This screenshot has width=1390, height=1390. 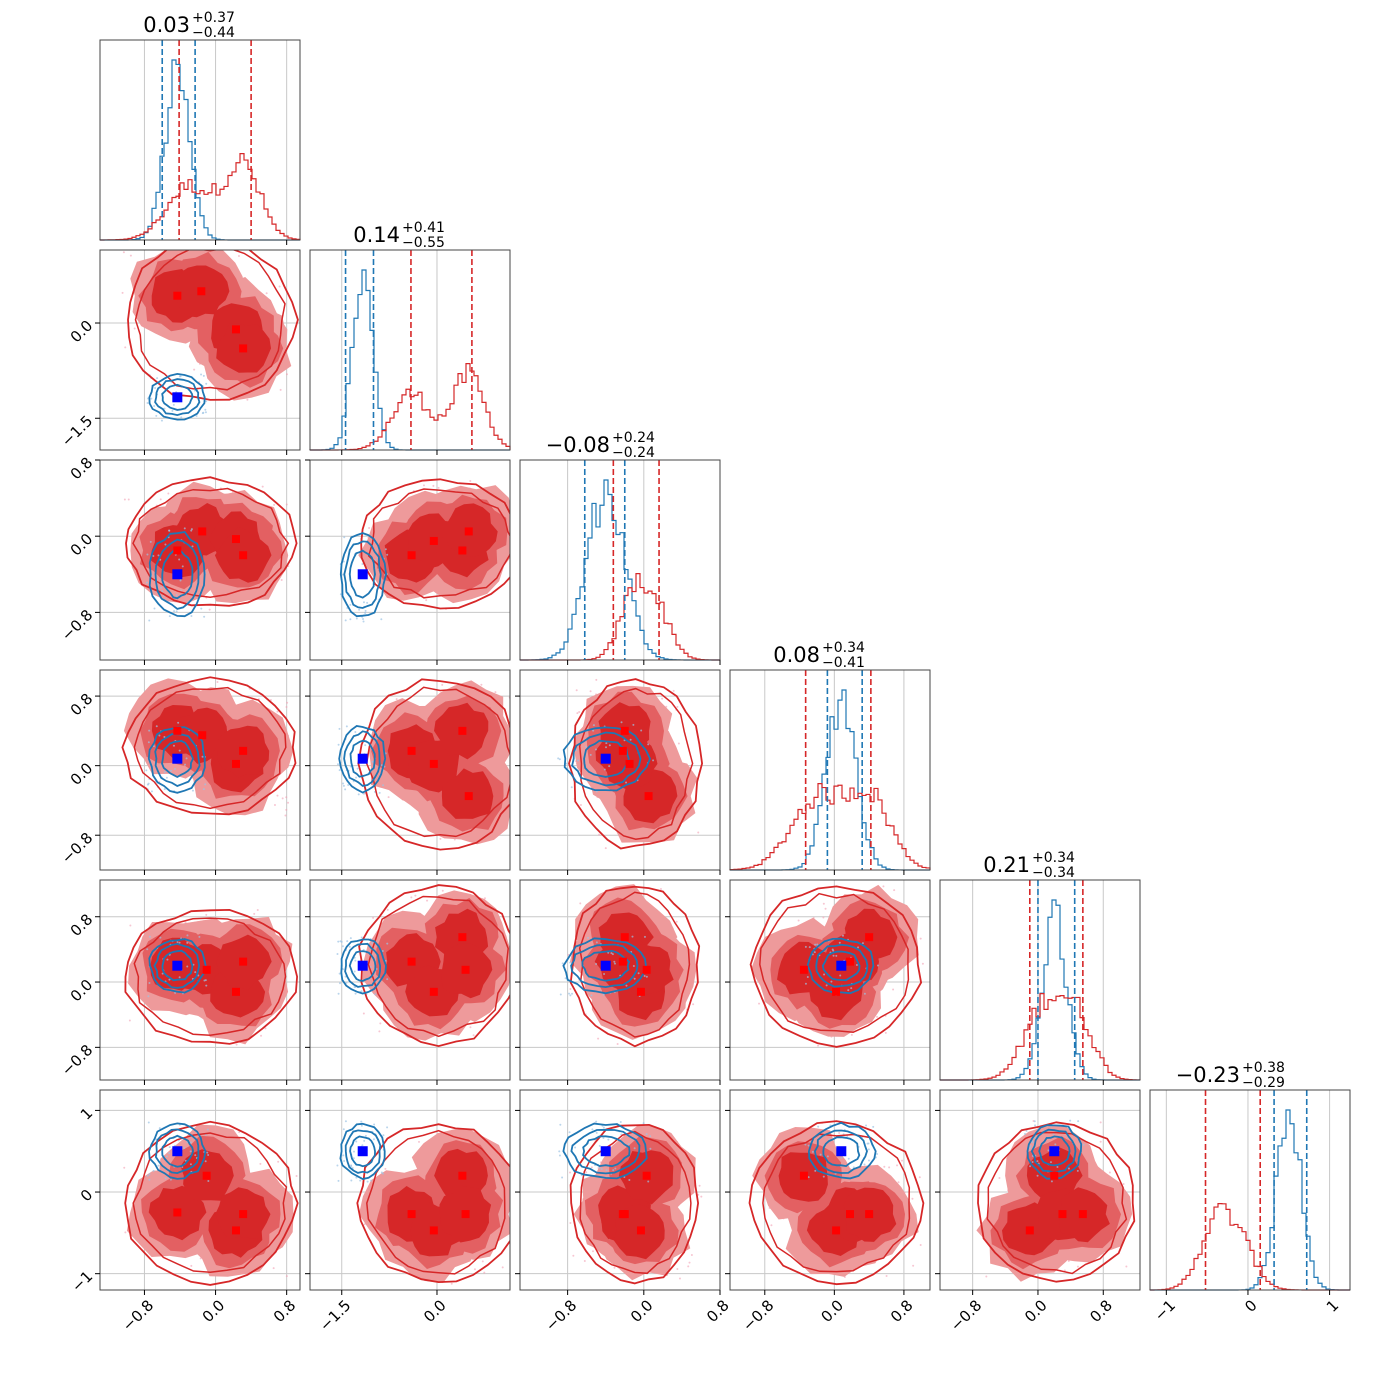 What do you see at coordinates (1249, 1247) in the screenshot?
I see `red-histogram` at bounding box center [1249, 1247].